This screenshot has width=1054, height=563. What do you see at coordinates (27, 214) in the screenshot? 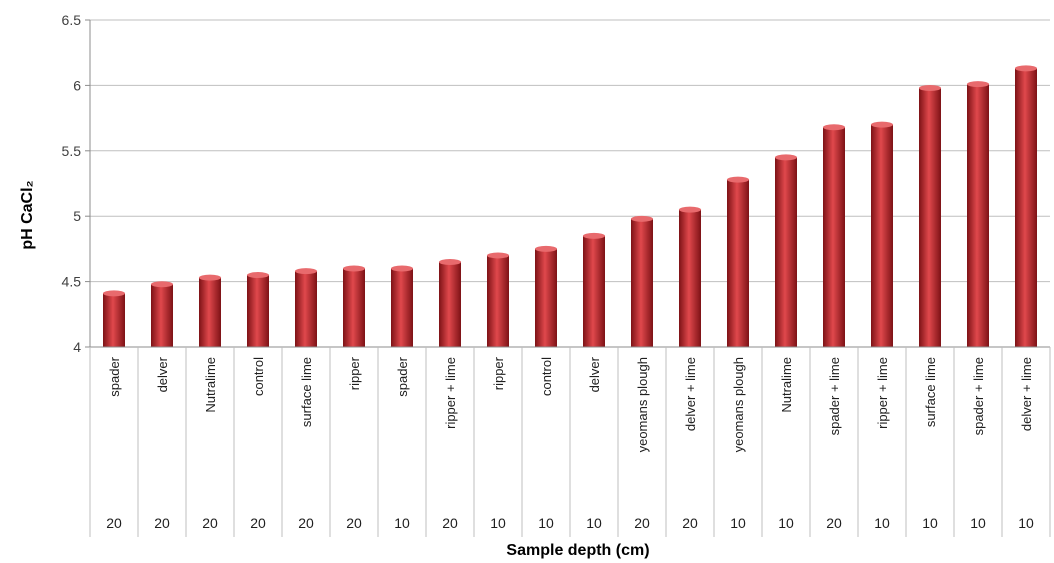
I see `y-axis-title: pH CaCl₂` at bounding box center [27, 214].